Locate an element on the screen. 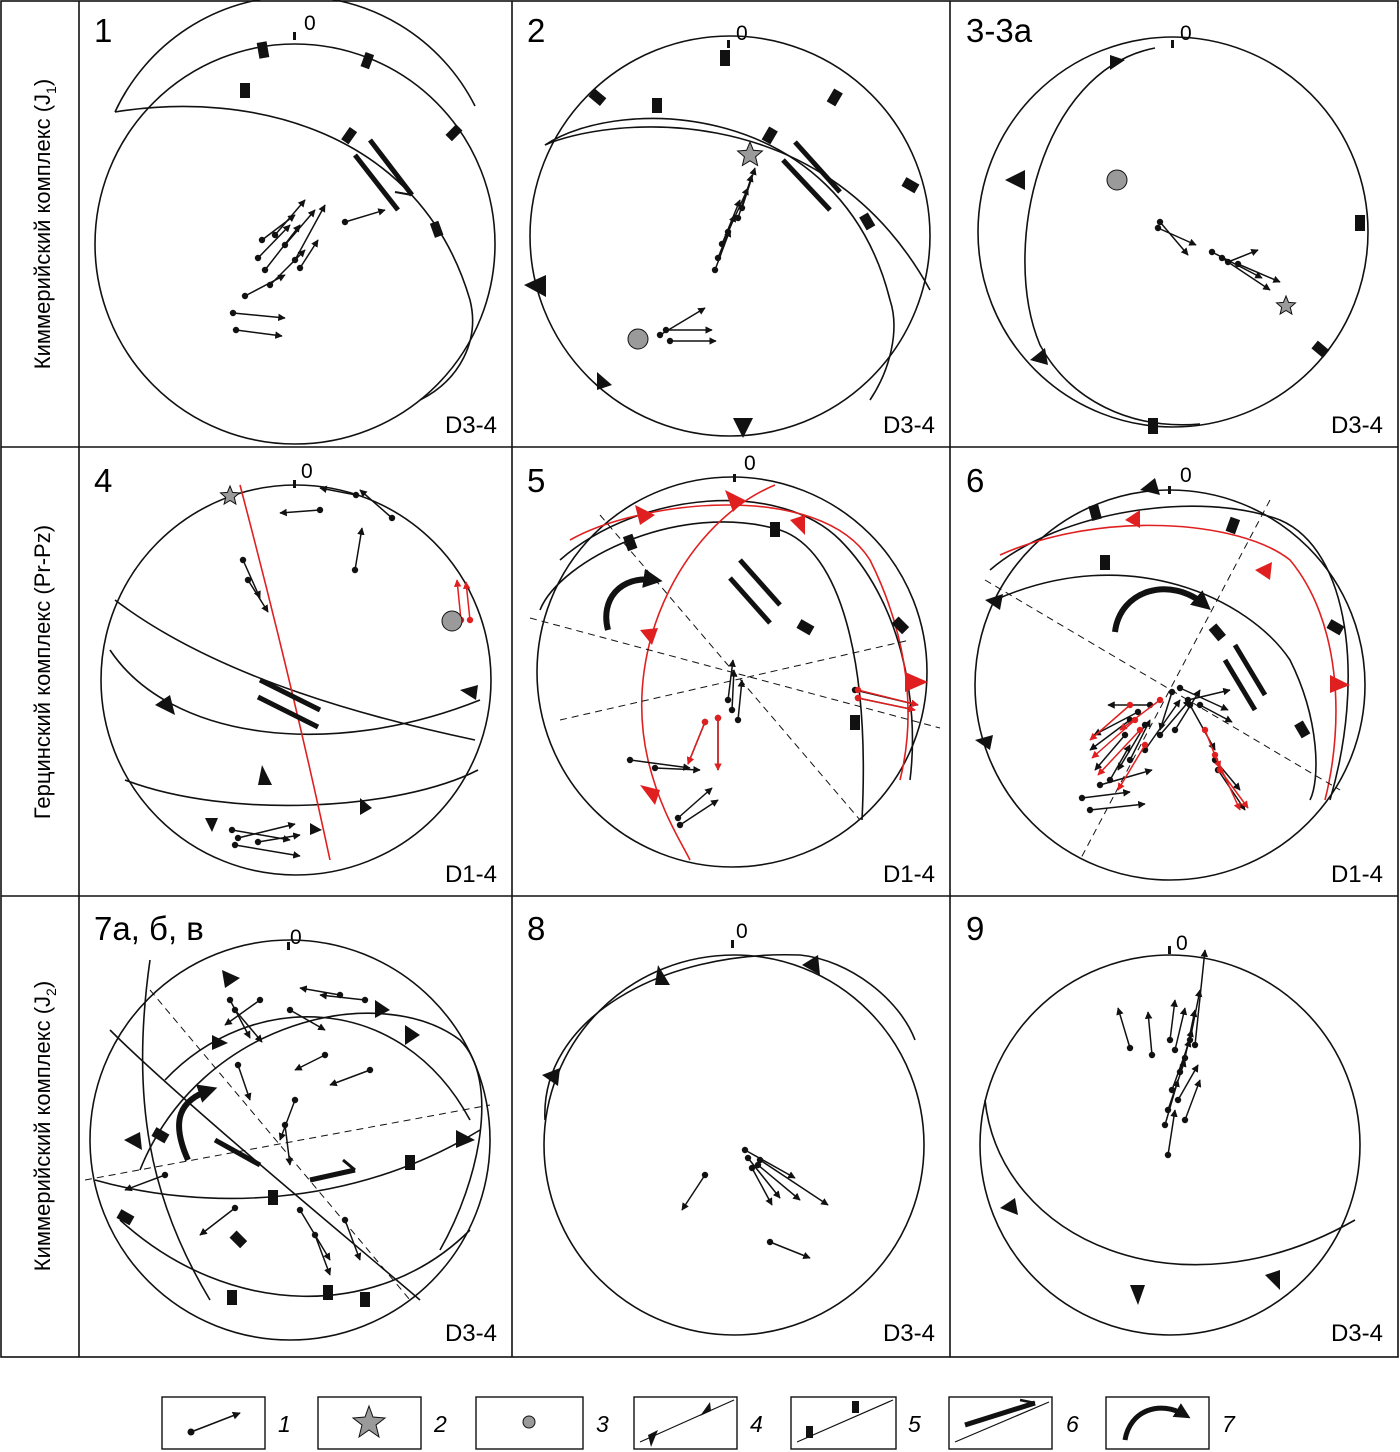 The height and width of the screenshot is (1452, 1400). panel-label-5: 5 is located at coordinates (536, 480).